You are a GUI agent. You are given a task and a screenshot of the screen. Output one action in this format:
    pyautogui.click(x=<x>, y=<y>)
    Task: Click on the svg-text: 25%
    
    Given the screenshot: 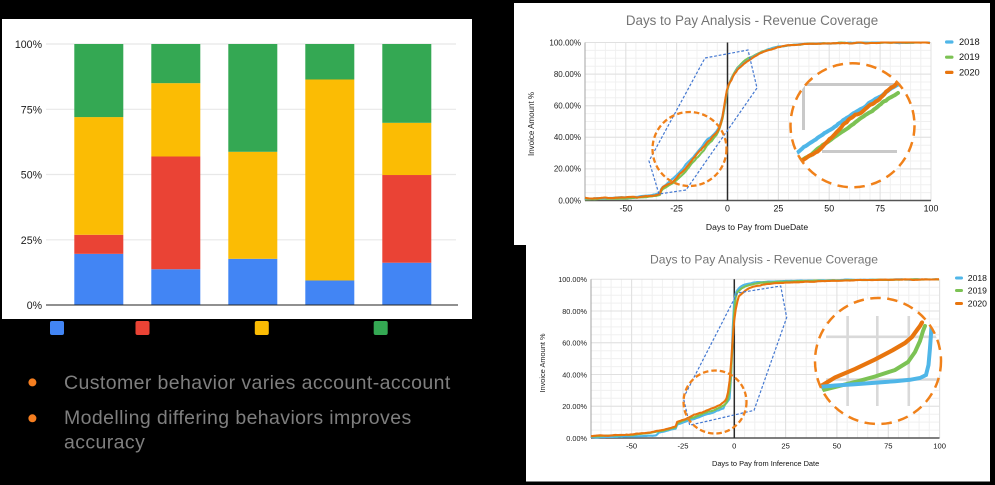 What is the action you would take?
    pyautogui.click(x=32, y=241)
    